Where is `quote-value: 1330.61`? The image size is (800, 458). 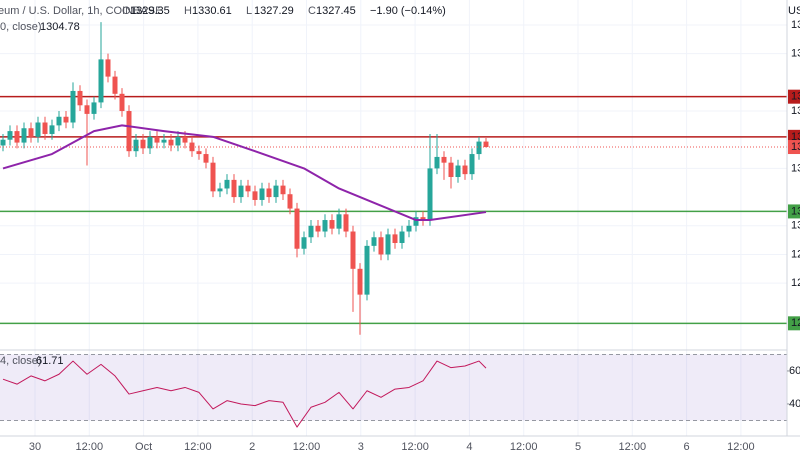 quote-value: 1330.61 is located at coordinates (212, 11).